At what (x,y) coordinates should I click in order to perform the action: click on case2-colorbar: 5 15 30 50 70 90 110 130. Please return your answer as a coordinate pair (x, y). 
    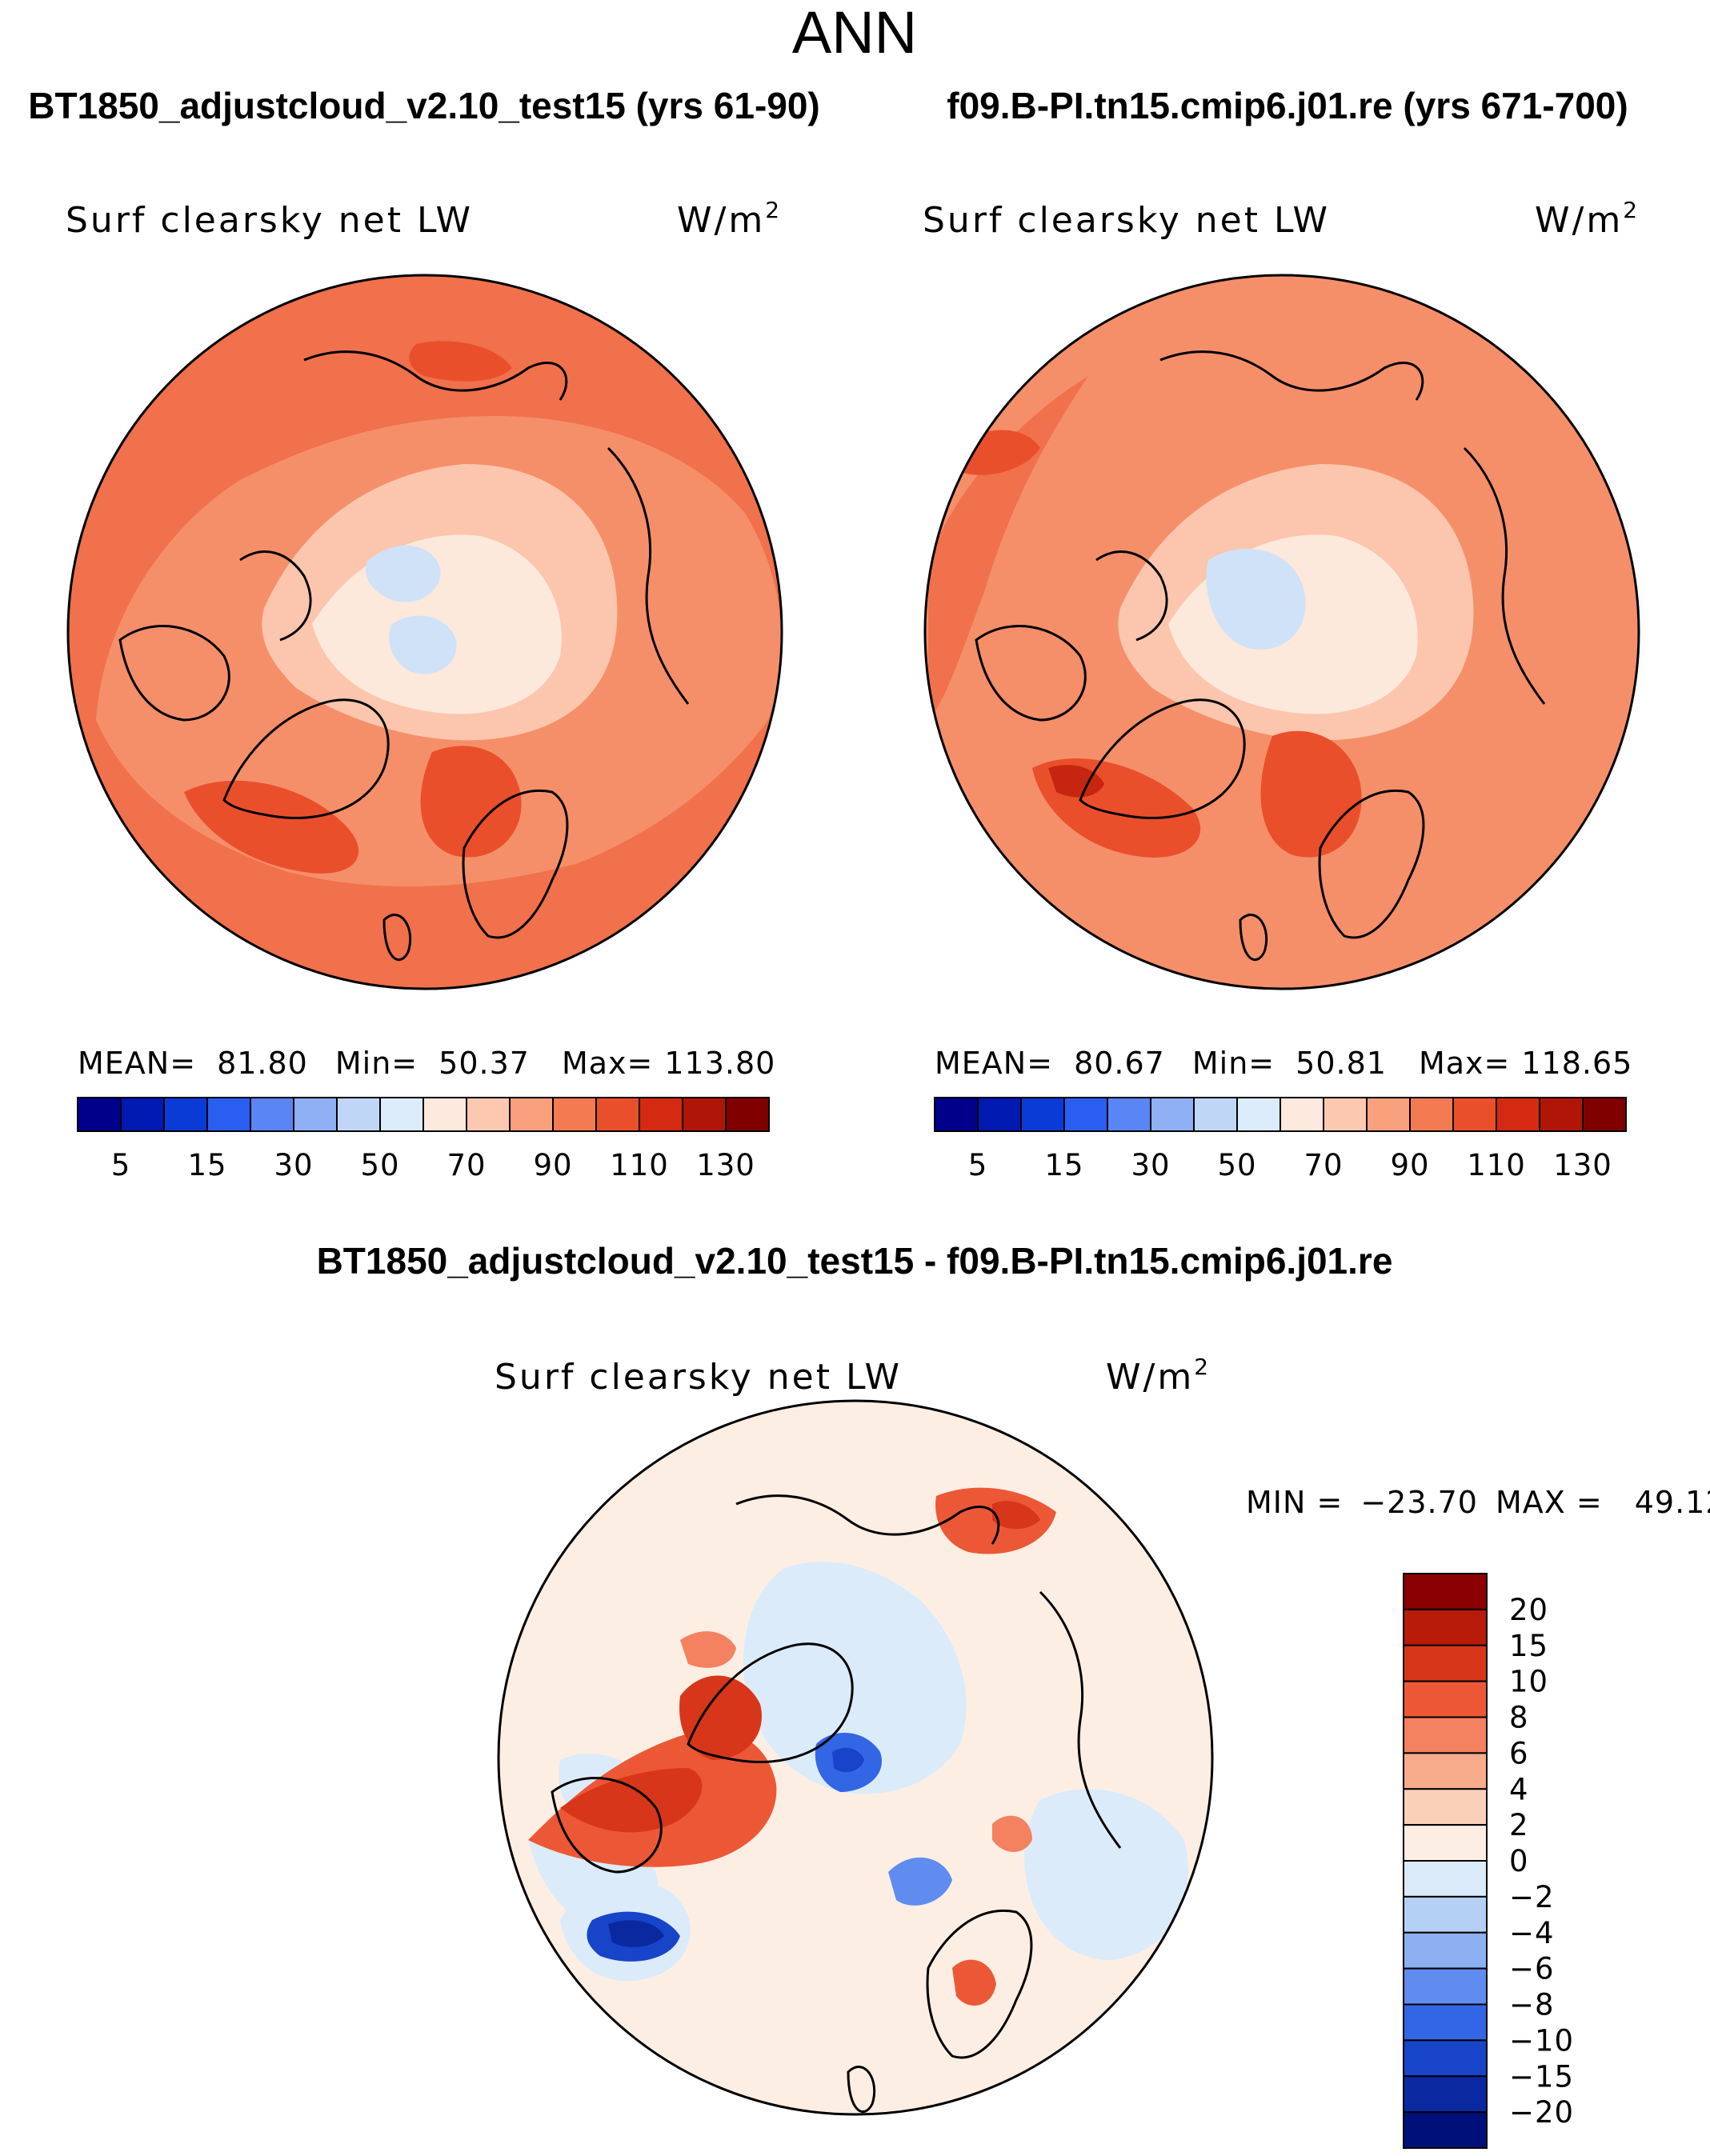
    Looking at the image, I should click on (1280, 1139).